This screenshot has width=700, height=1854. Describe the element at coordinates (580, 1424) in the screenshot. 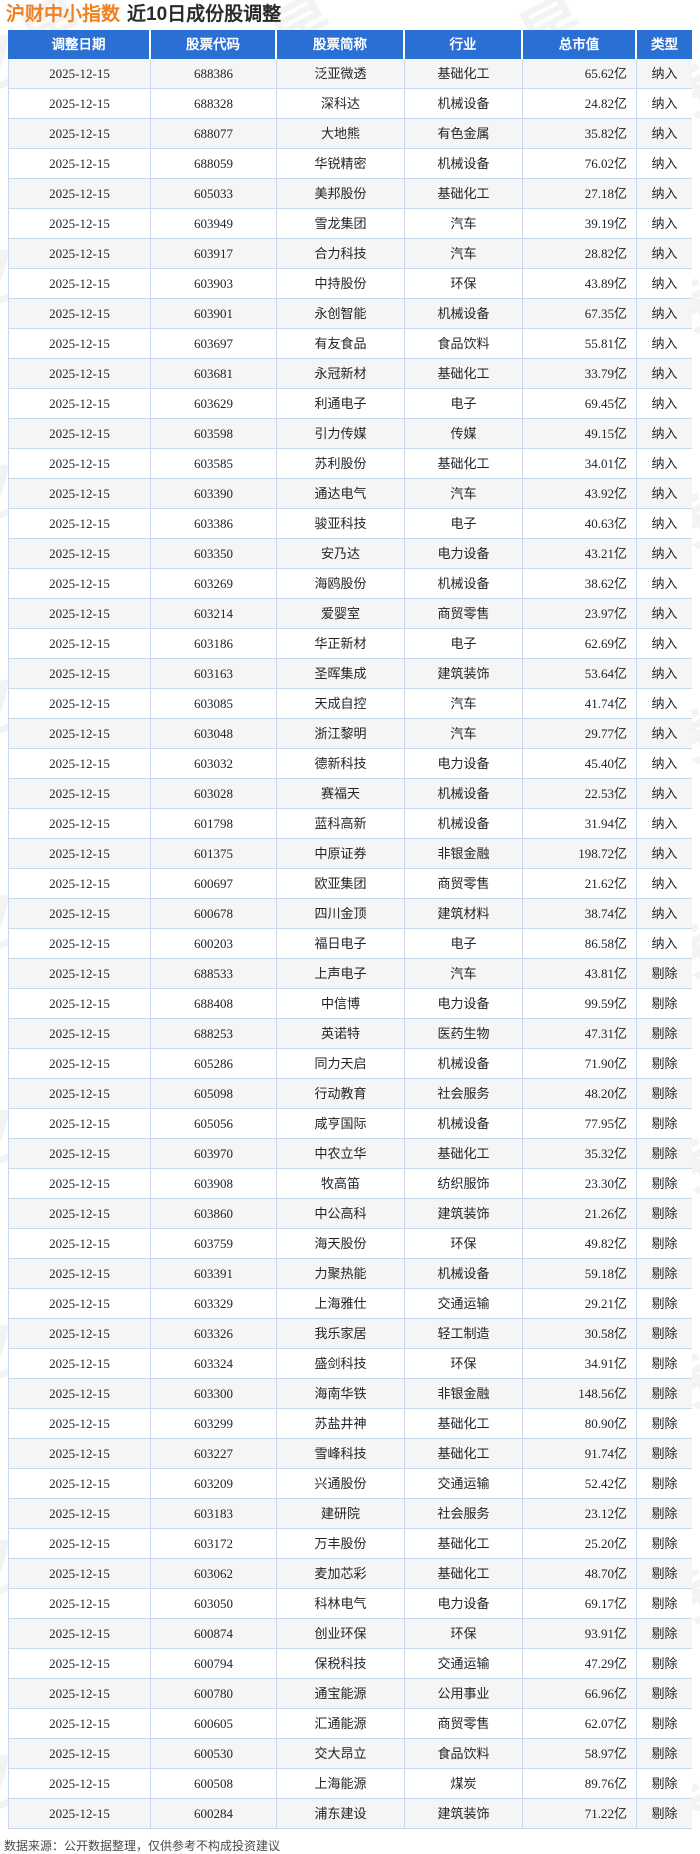

I see `cell-market-cap: 80.90亿` at that location.